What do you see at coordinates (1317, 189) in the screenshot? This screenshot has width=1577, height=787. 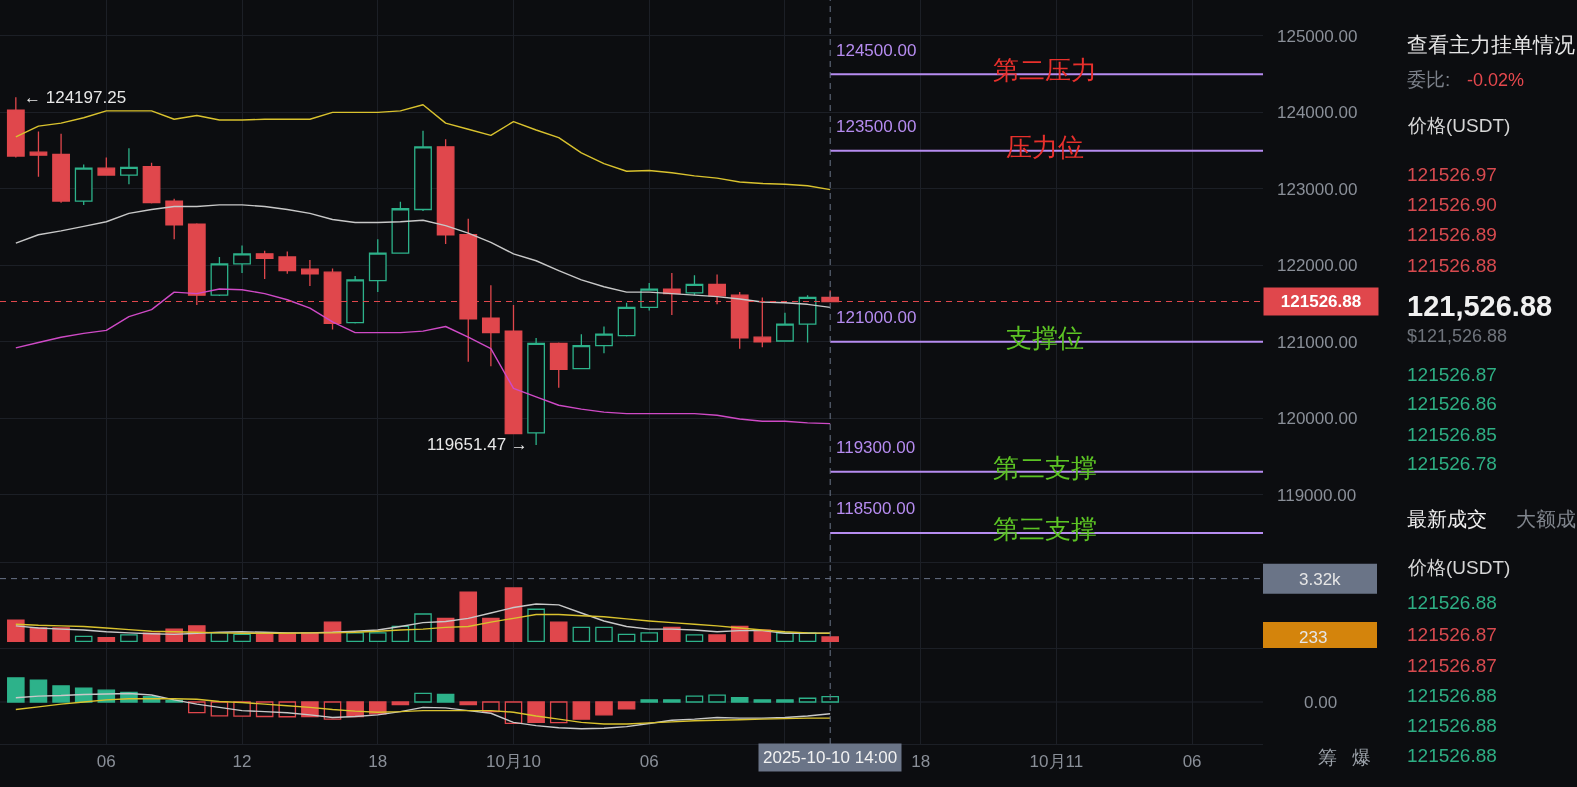 I see `y-tick-label: 123000.00` at bounding box center [1317, 189].